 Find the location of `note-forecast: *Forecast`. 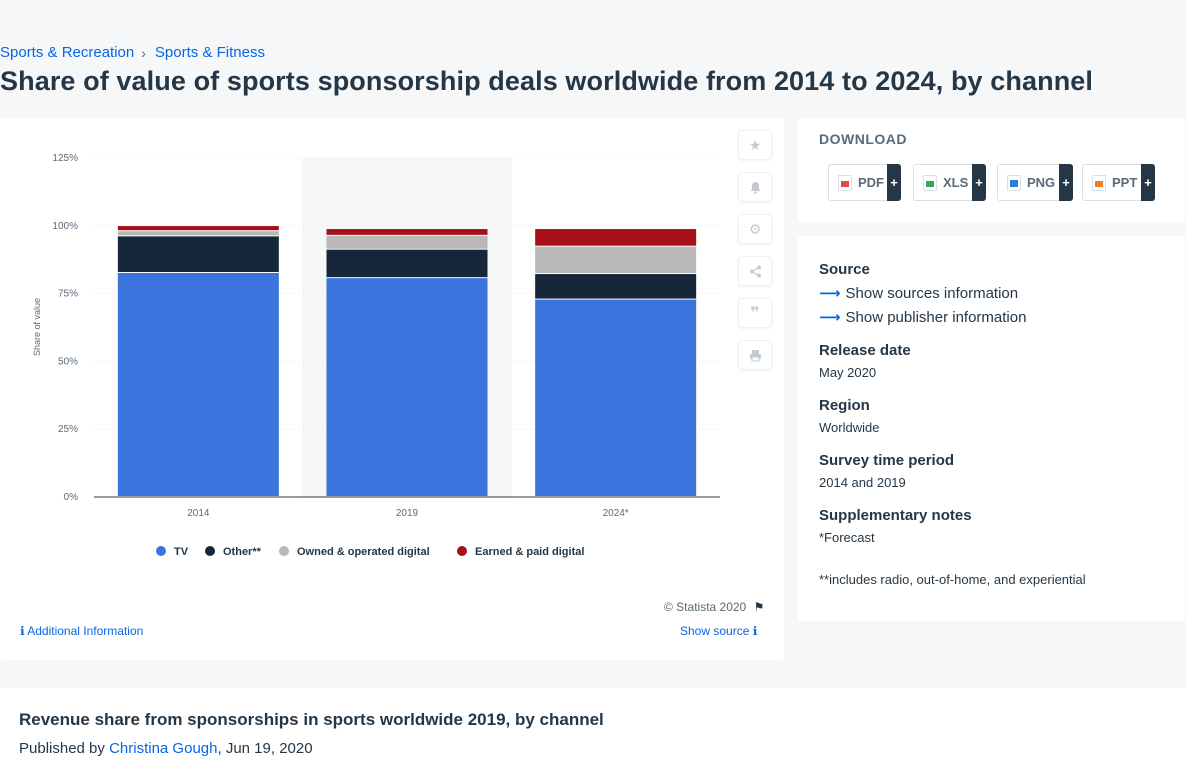

note-forecast: *Forecast is located at coordinates (847, 537).